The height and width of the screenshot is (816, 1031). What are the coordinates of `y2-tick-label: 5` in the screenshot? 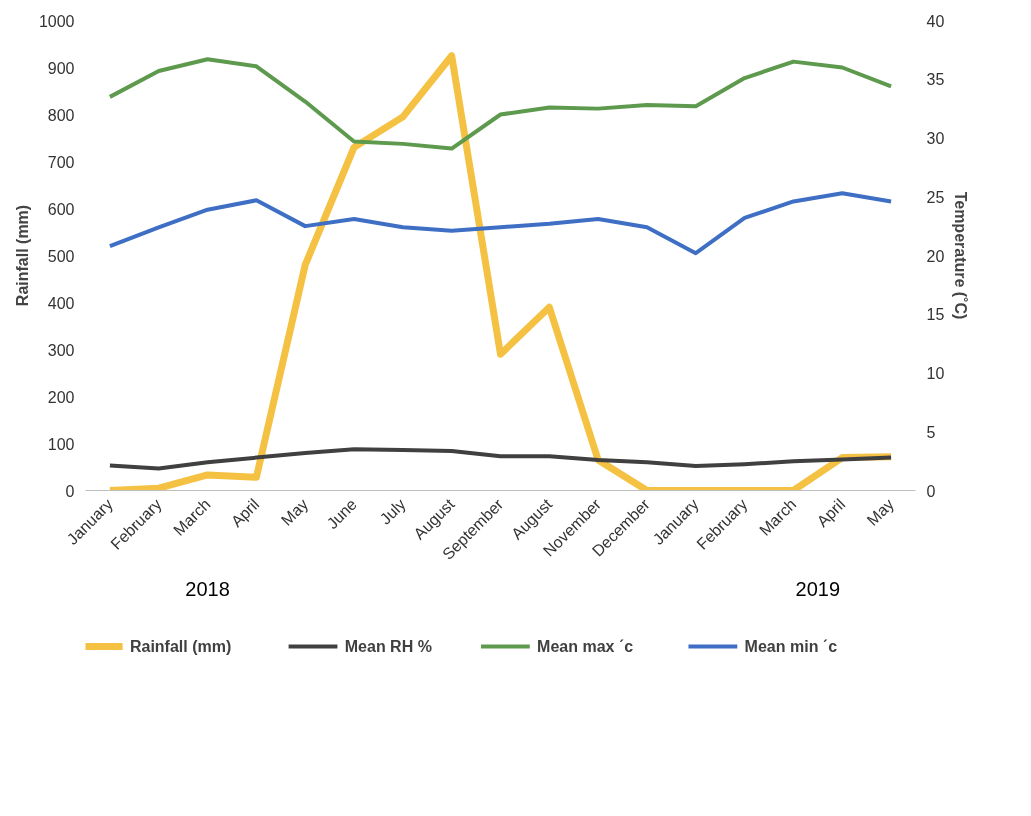 It's located at (931, 432).